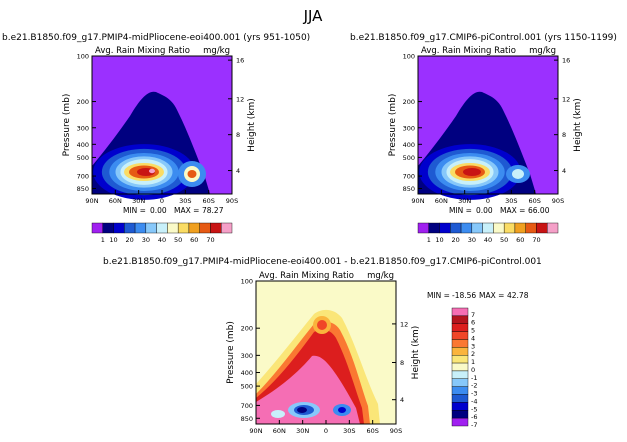 The image size is (627, 442). I want to click on x-tick-label: 60S, so click(534, 201).